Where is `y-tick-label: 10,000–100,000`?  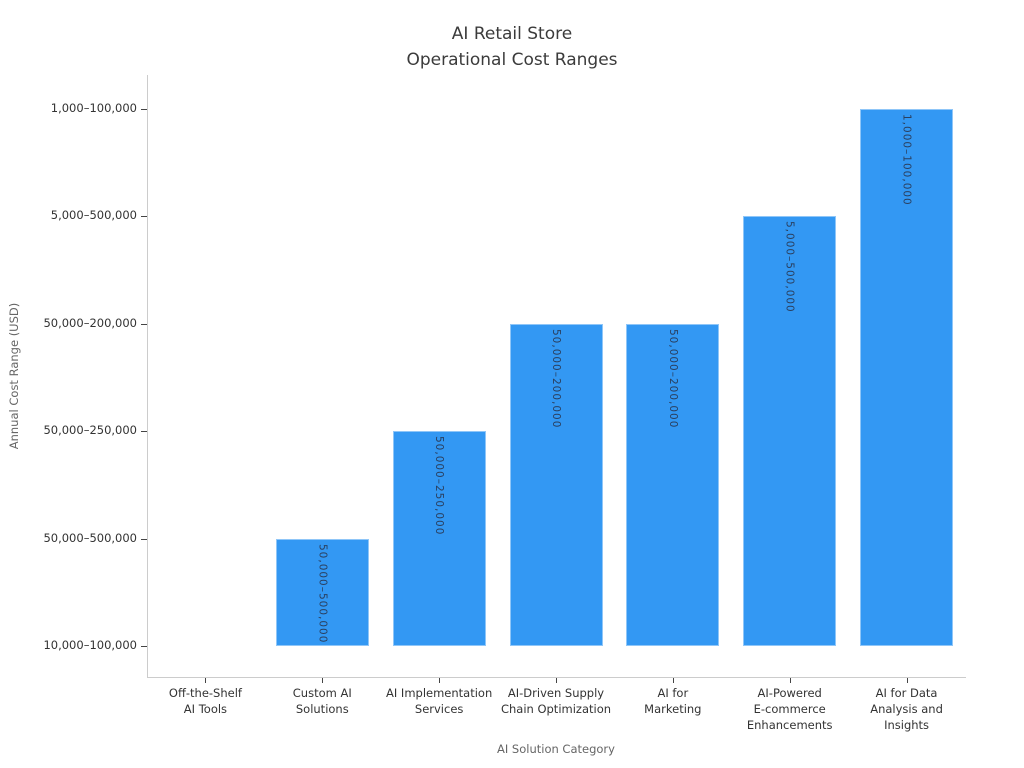 y-tick-label: 10,000–100,000 is located at coordinates (90, 645).